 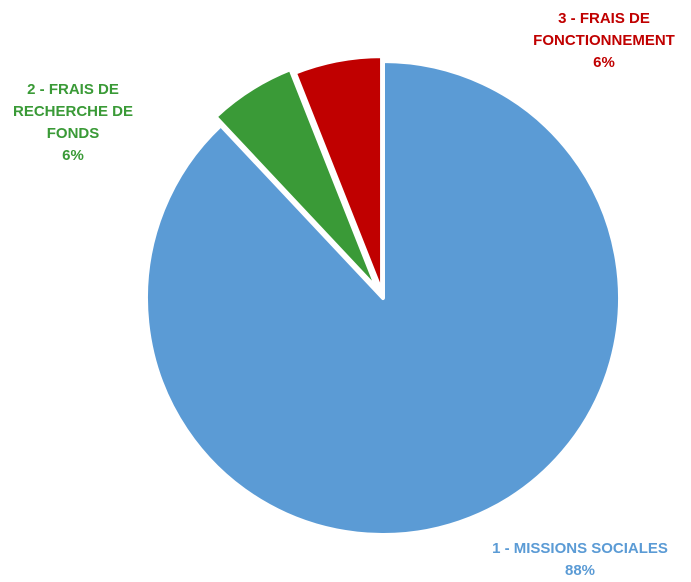 I want to click on slice-label-frais-recherche-fonds: 2 - FRAIS DE RECHERCHE DE FONDS 6%, so click(x=73, y=123).